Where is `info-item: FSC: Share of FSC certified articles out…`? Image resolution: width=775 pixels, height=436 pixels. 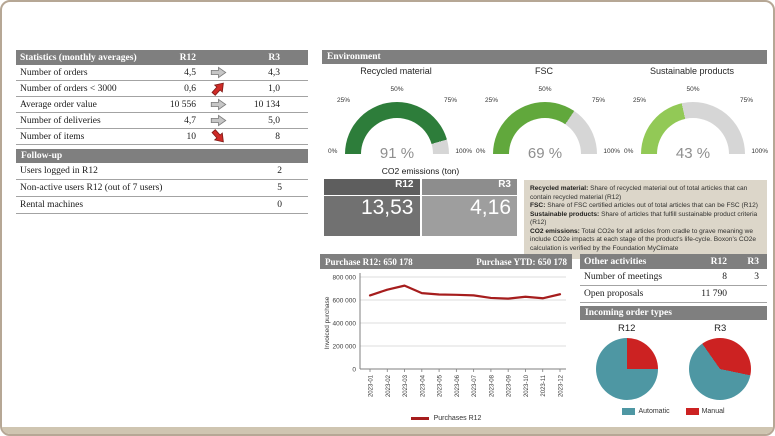 info-item: FSC: Share of FSC certified articles out… is located at coordinates (645, 206).